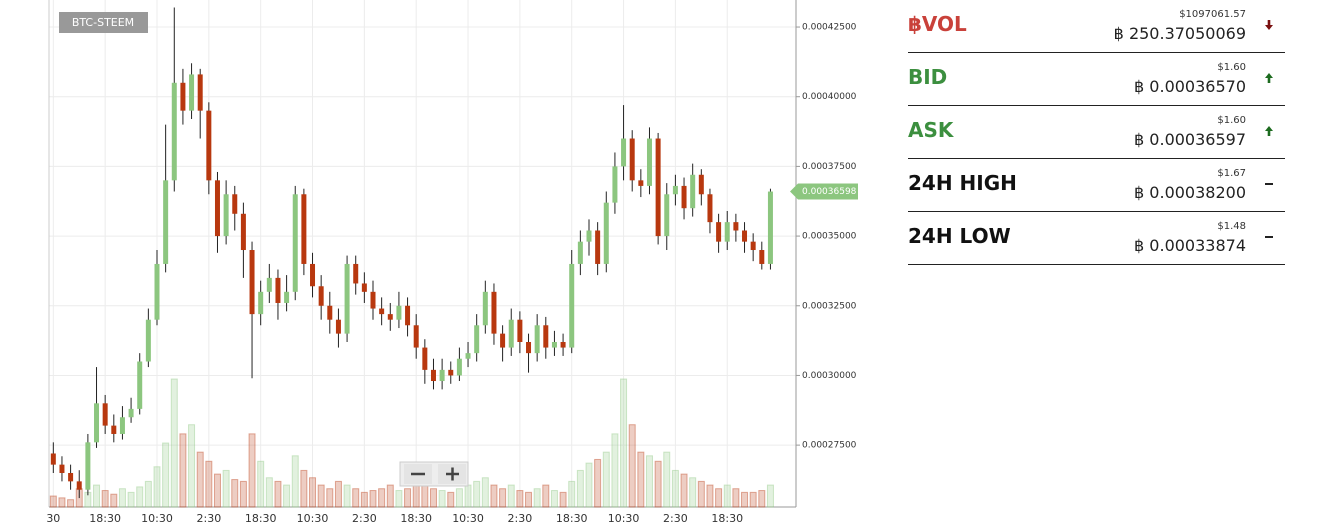 The height and width of the screenshot is (525, 1334). What do you see at coordinates (418, 474) in the screenshot?
I see `zoom-out-button` at bounding box center [418, 474].